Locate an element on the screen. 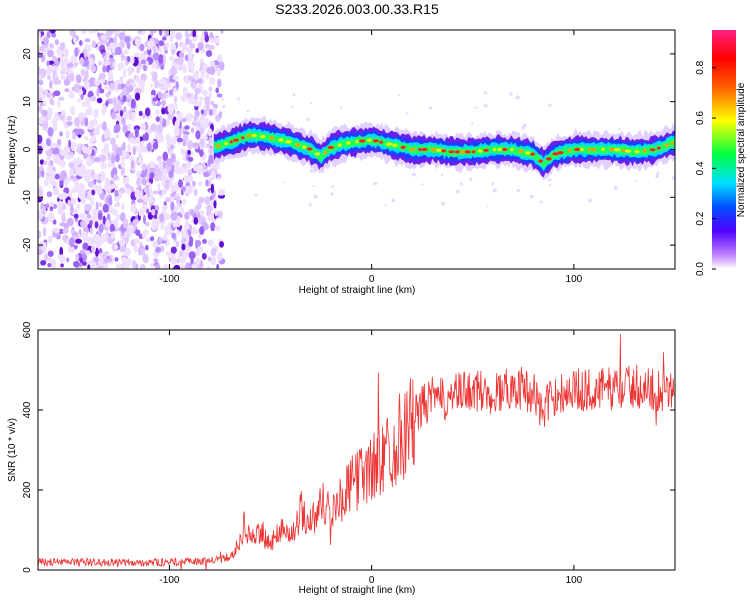 Image resolution: width=750 pixels, height=600 pixels. colorbar-gradient is located at coordinates (724, 149).